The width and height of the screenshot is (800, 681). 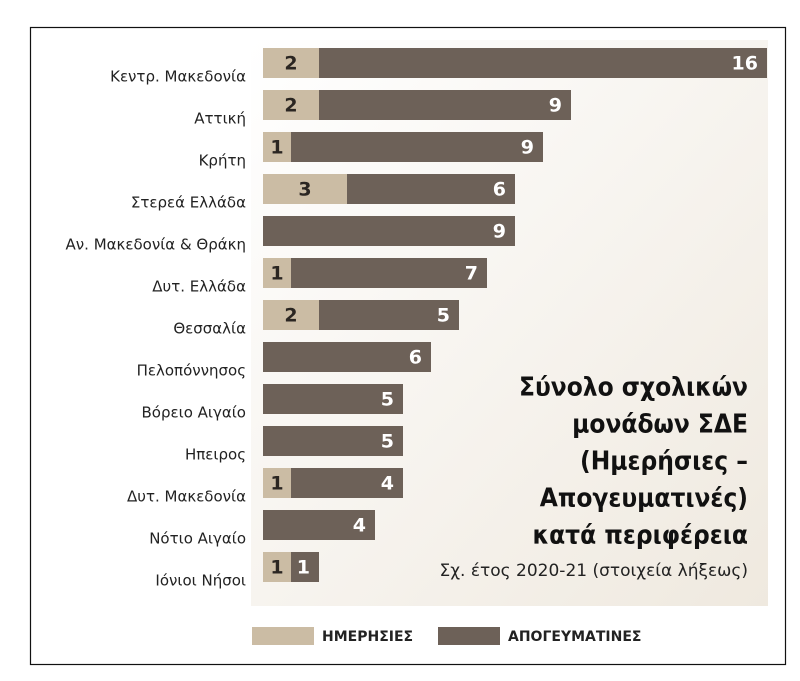 What do you see at coordinates (197, 539) in the screenshot?
I see `category-label: Νότιο Αιγαίο` at bounding box center [197, 539].